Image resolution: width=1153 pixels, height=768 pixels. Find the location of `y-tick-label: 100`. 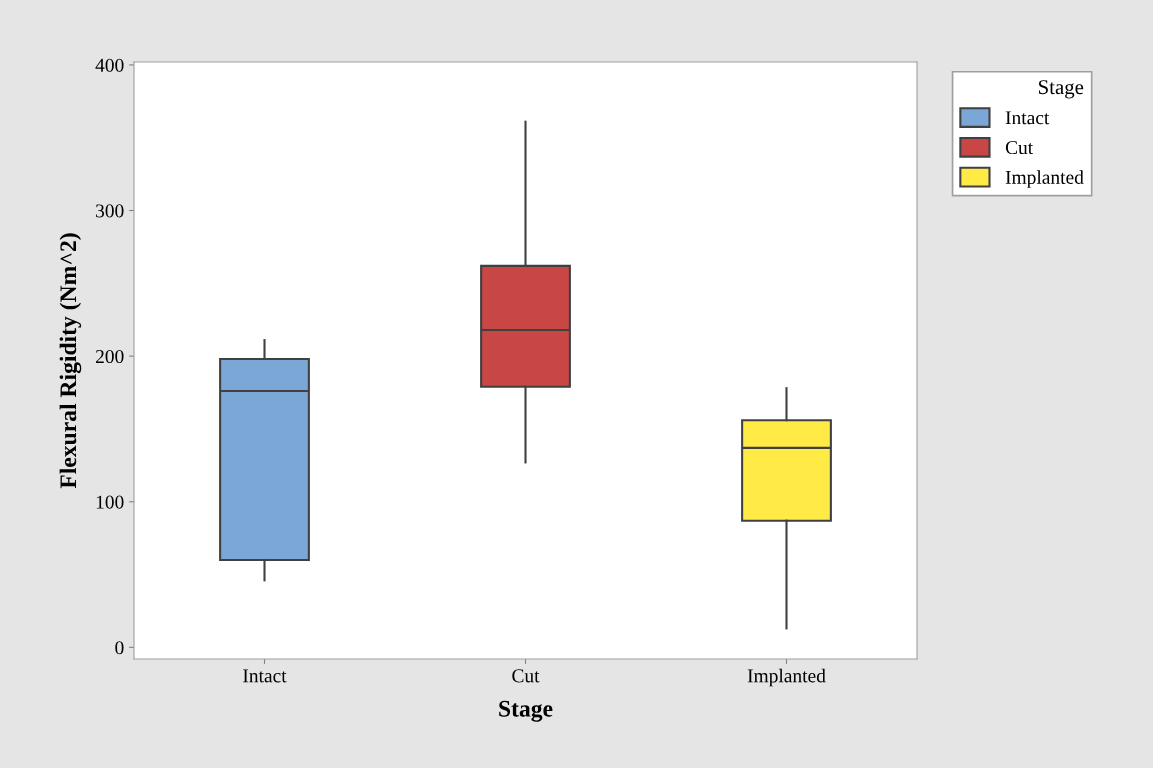

y-tick-label: 100 is located at coordinates (110, 502).